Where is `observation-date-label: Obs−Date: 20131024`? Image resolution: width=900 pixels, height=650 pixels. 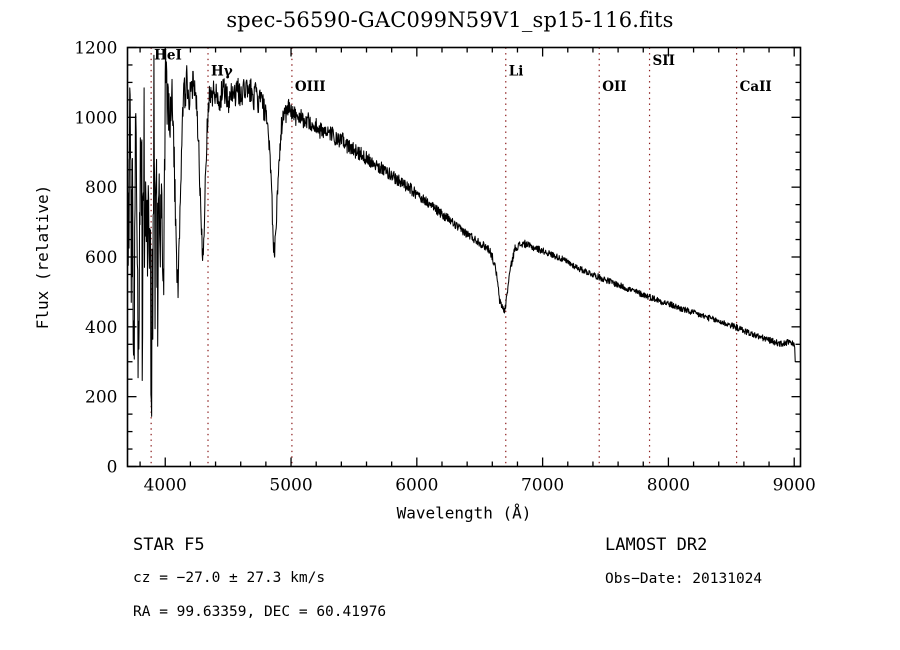 observation-date-label: Obs−Date: 20131024 is located at coordinates (684, 579).